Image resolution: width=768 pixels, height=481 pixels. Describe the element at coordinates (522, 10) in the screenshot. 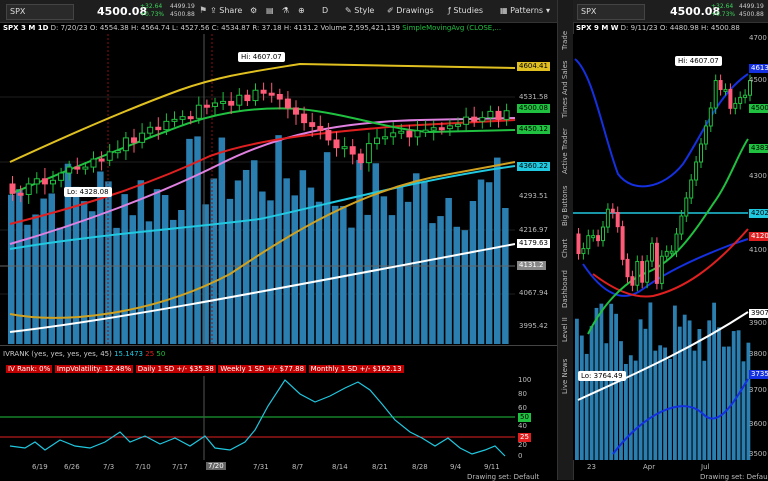

I see `patterns-button: ▦ Patterns` at that location.